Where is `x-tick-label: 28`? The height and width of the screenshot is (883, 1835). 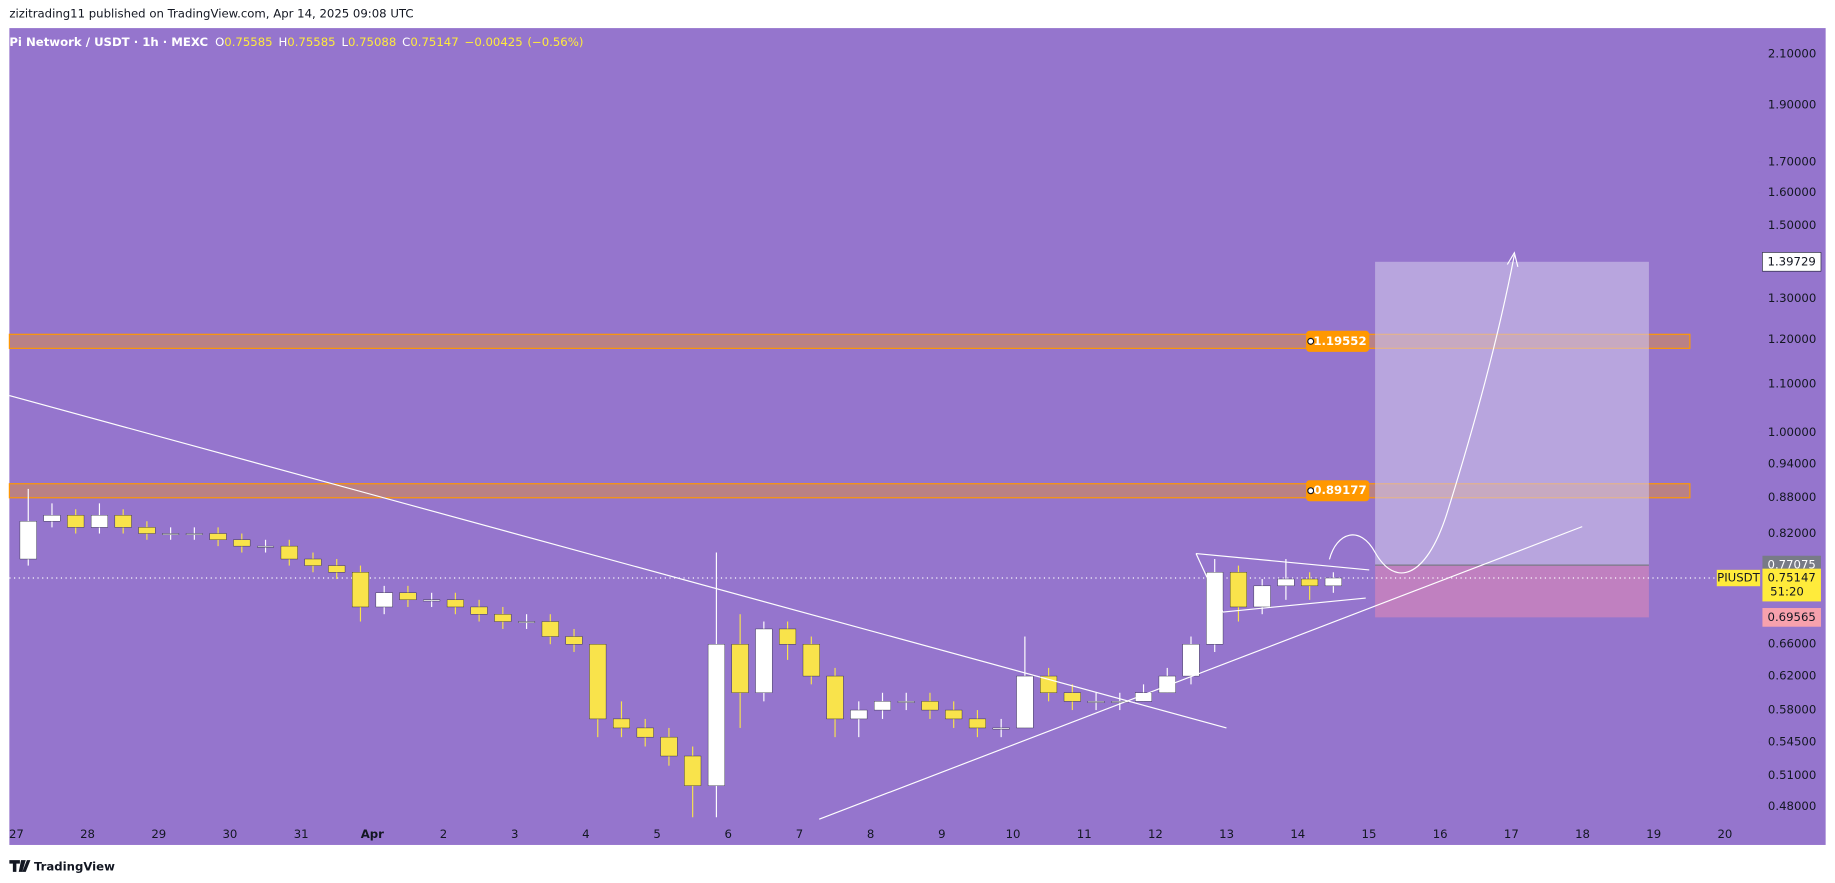
x-tick-label: 28 is located at coordinates (87, 834).